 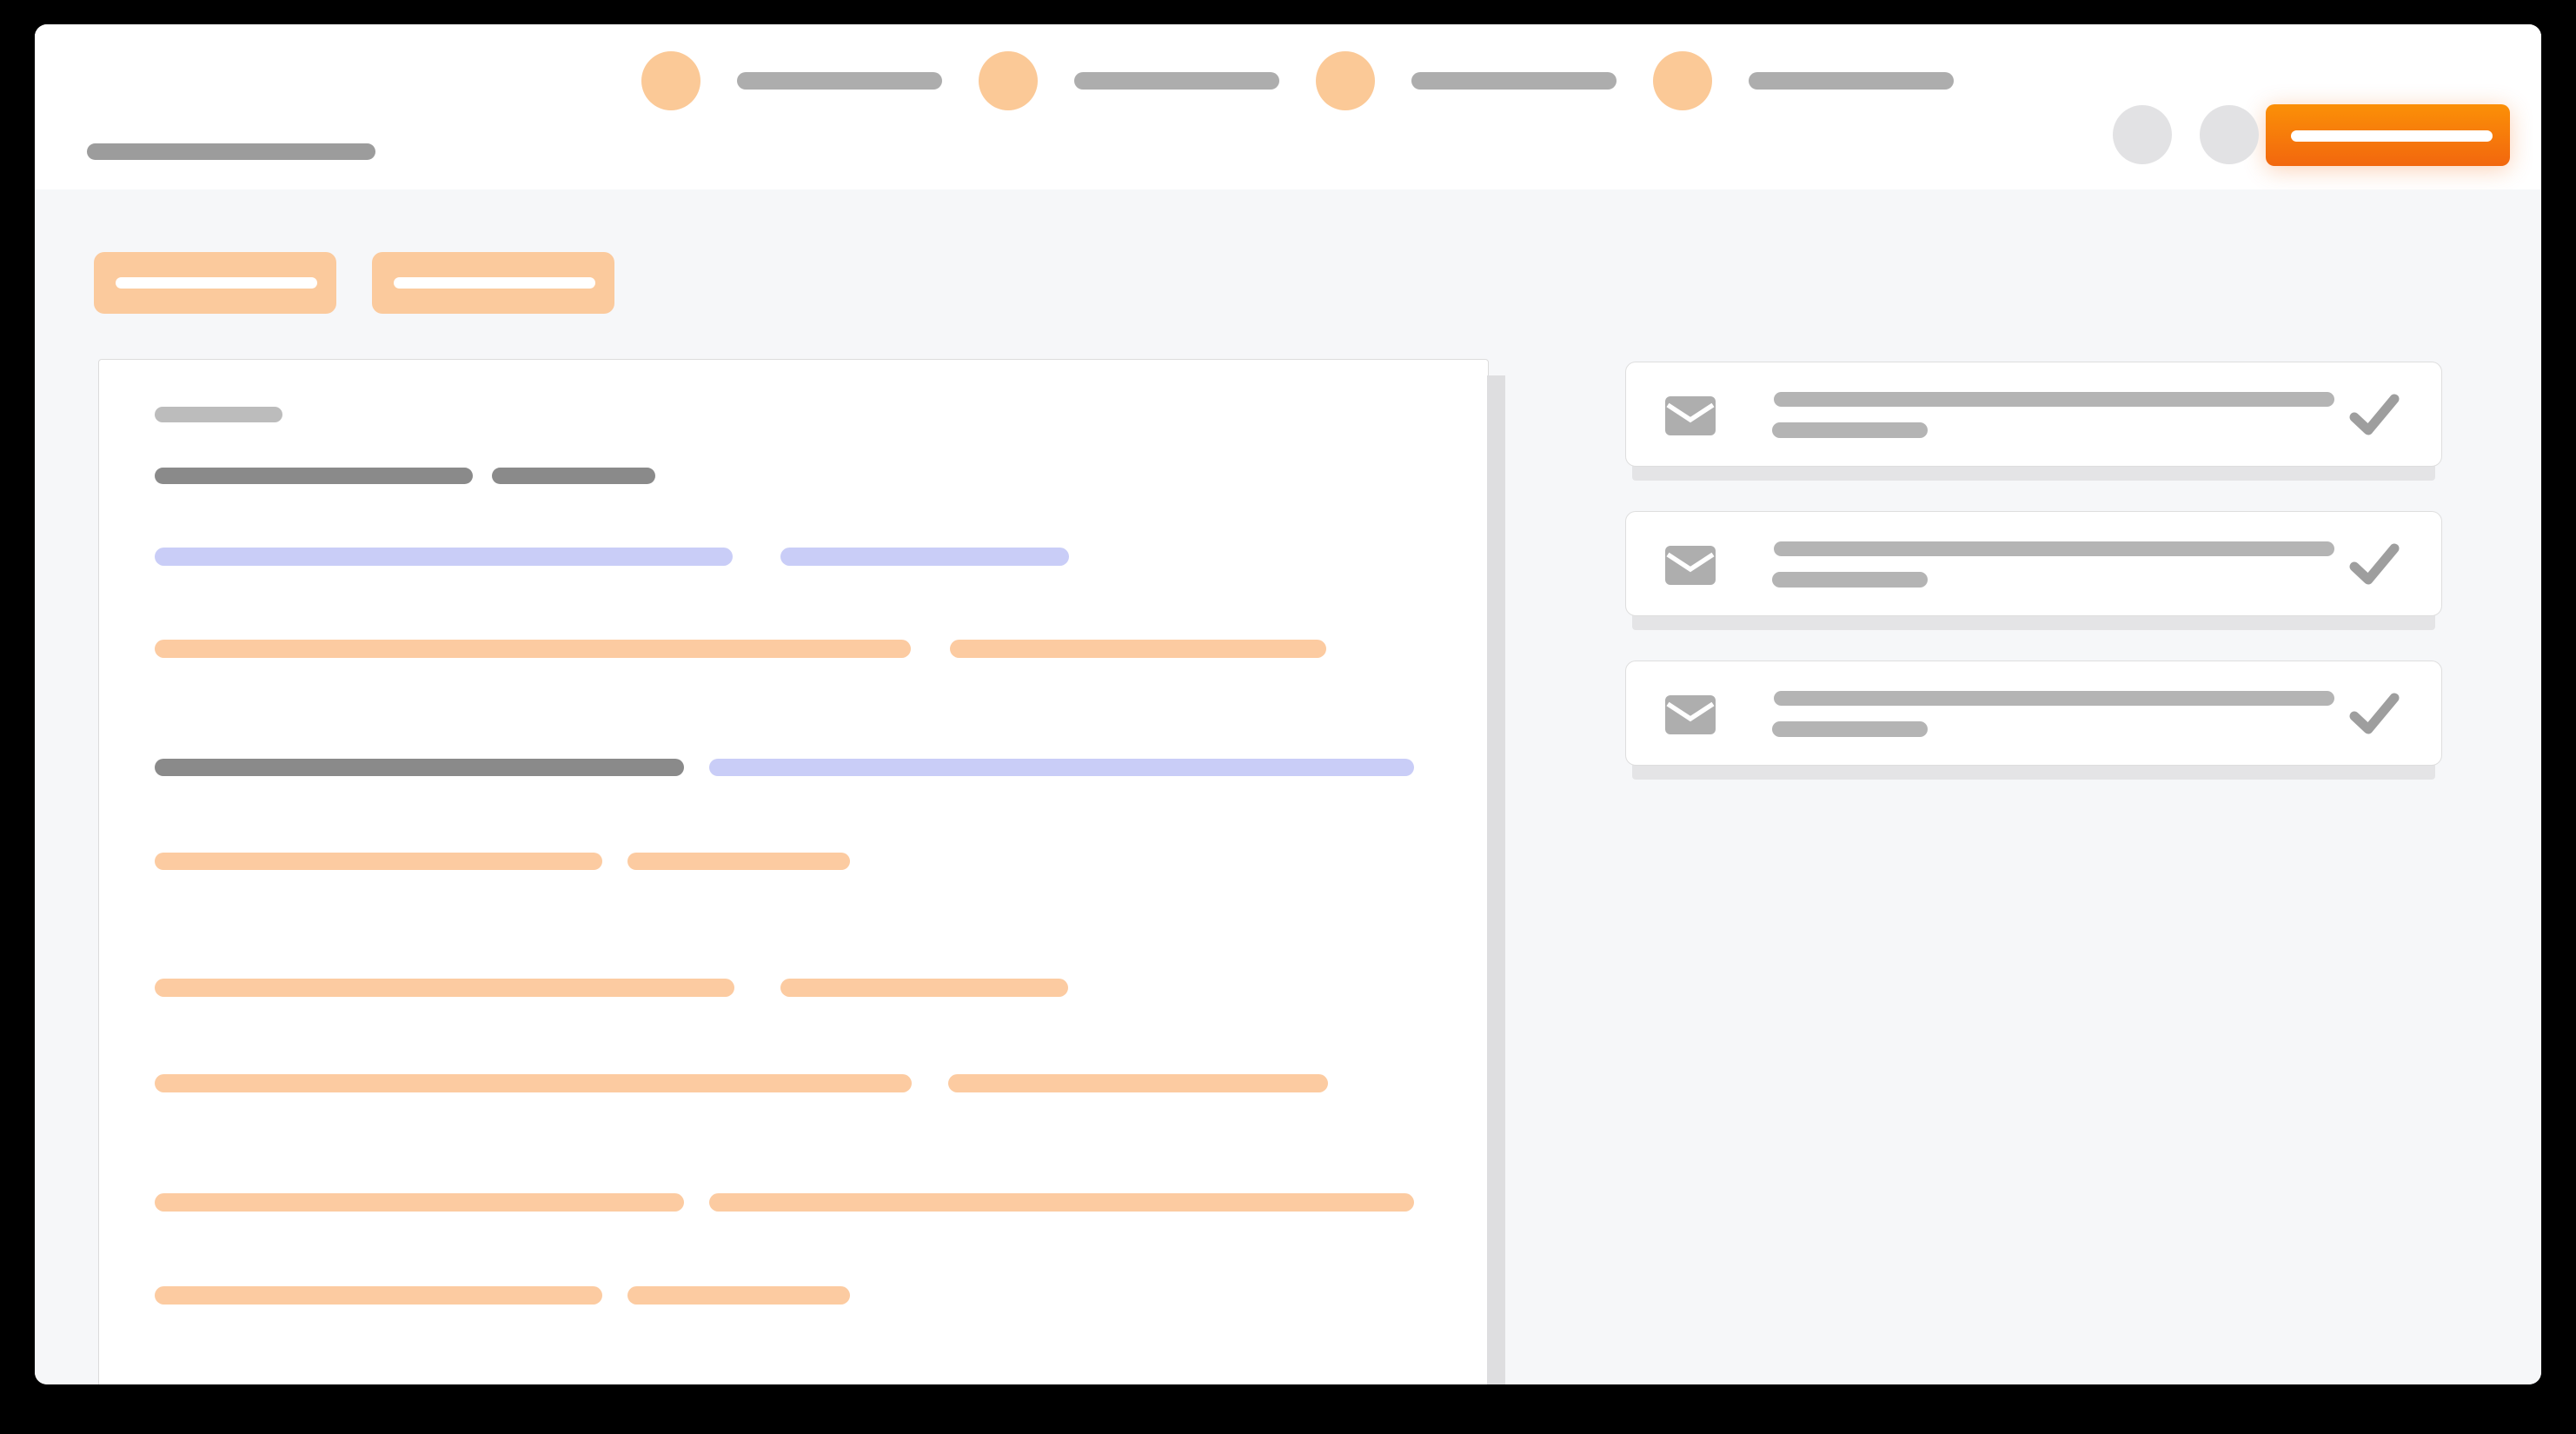 I want to click on header, so click(x=1288, y=106).